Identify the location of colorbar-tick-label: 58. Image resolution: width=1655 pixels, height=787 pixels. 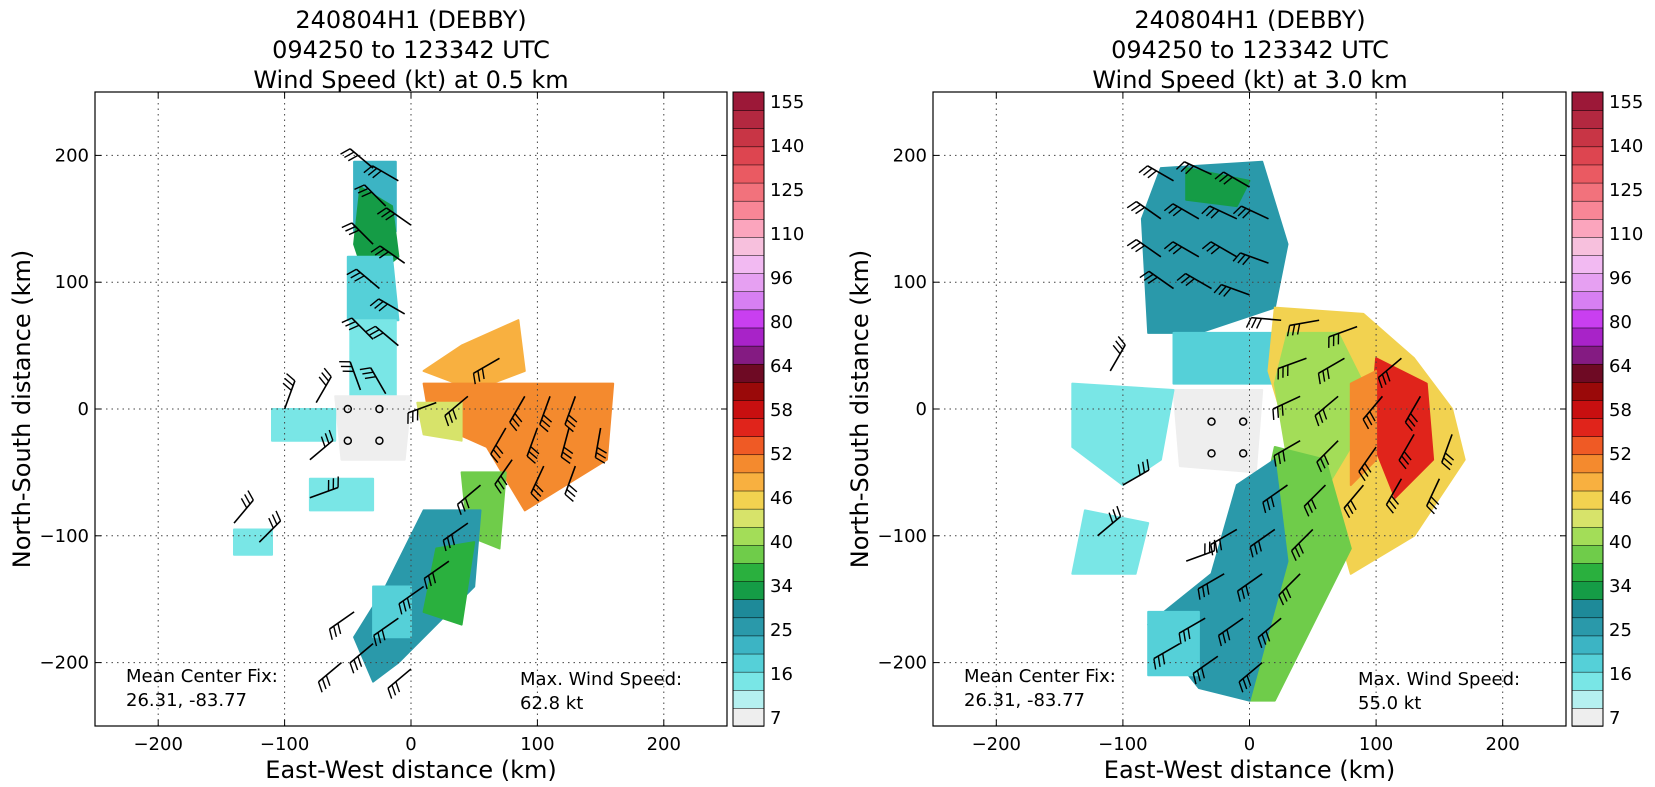
(781, 410).